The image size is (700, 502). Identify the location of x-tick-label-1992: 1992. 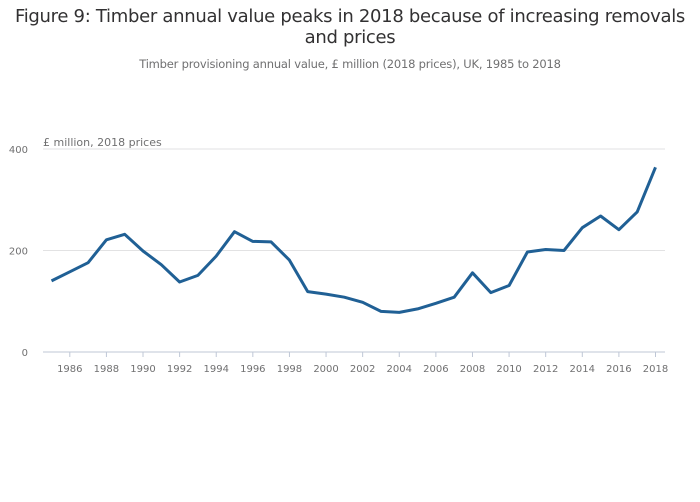
(179, 369).